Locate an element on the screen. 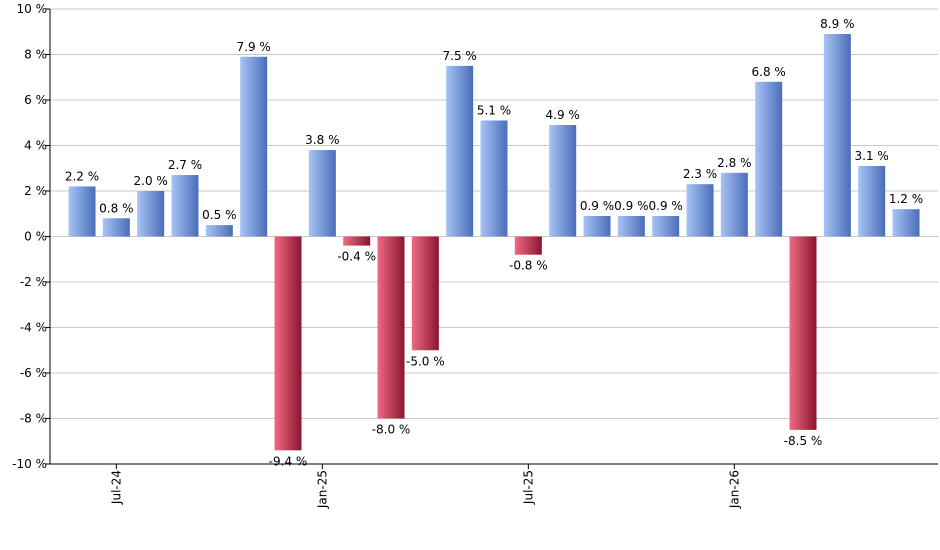 The image size is (940, 550). bar-value-label: 3.1 % is located at coordinates (872, 156).